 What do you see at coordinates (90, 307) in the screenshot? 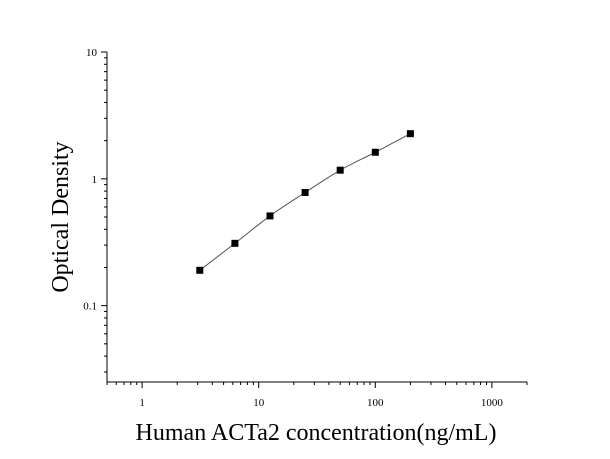
I see `y-tick-label: 0.1` at bounding box center [90, 307].